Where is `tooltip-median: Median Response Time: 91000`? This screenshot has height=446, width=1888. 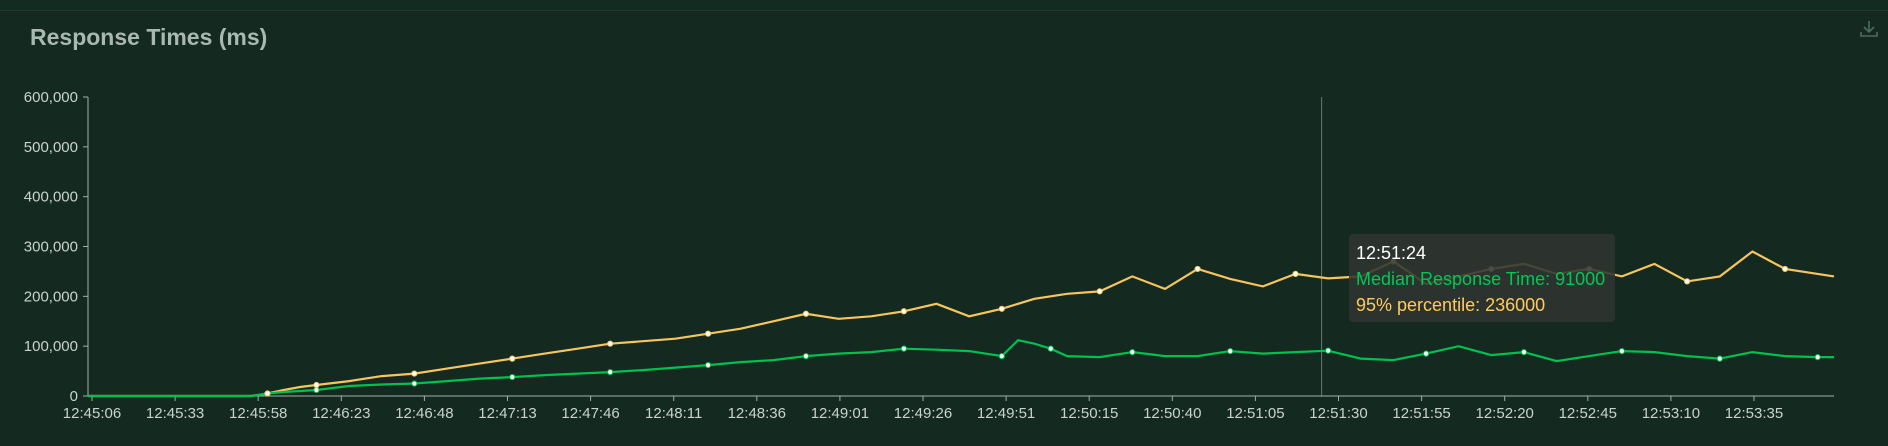
tooltip-median: Median Response Time: 91000 is located at coordinates (1481, 279).